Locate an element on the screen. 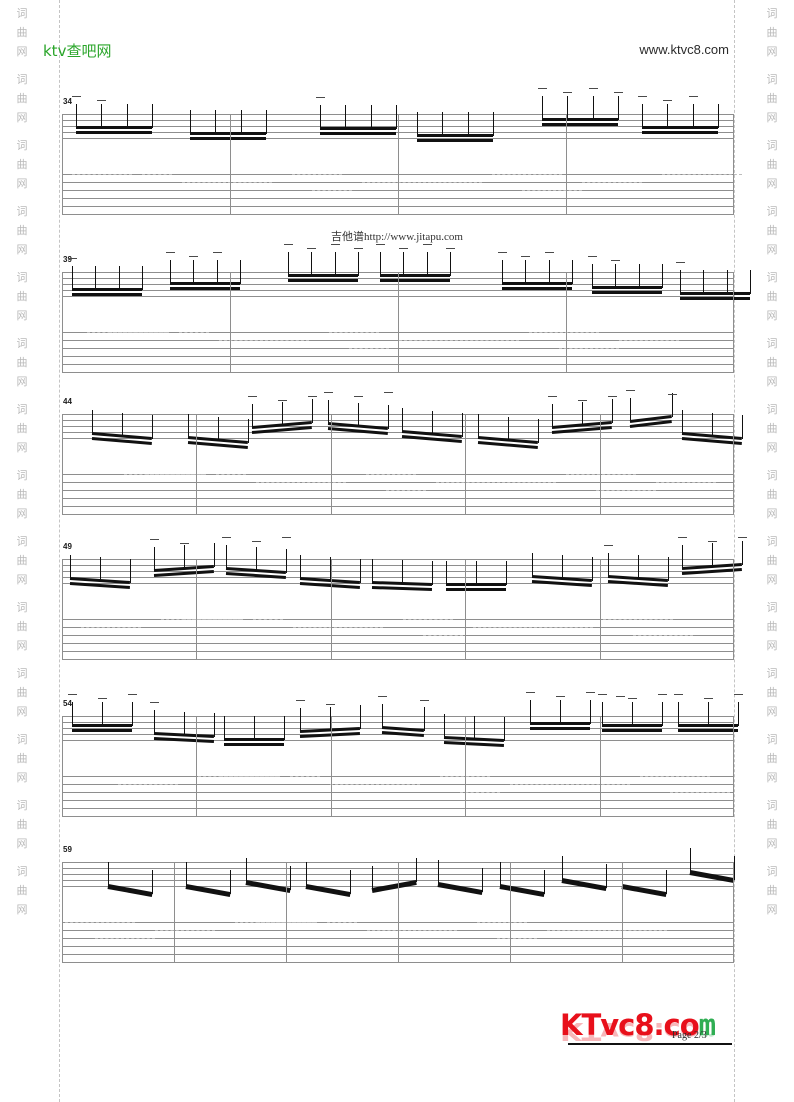 Image resolution: width=794 pixels, height=1102 pixels. site-url-right: www.ktvc8.com is located at coordinates (684, 49).